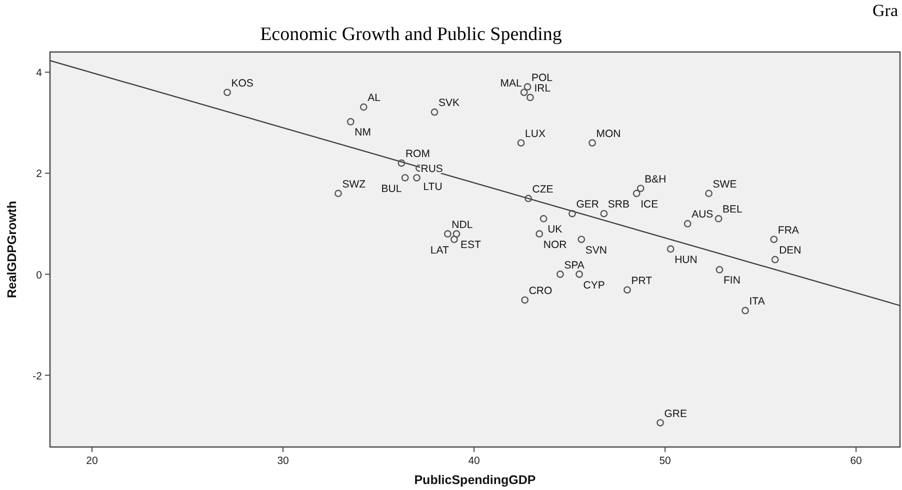  I want to click on data-label: GER, so click(588, 204).